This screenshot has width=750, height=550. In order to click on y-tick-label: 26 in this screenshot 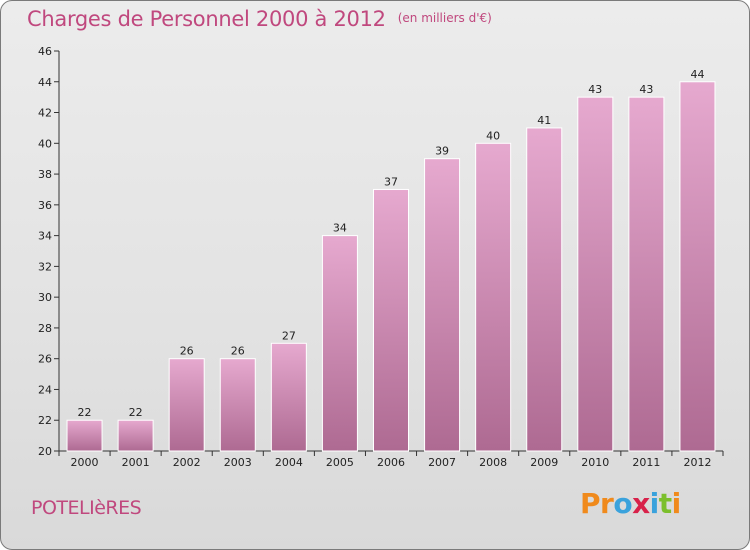, I will do `click(45, 359)`.